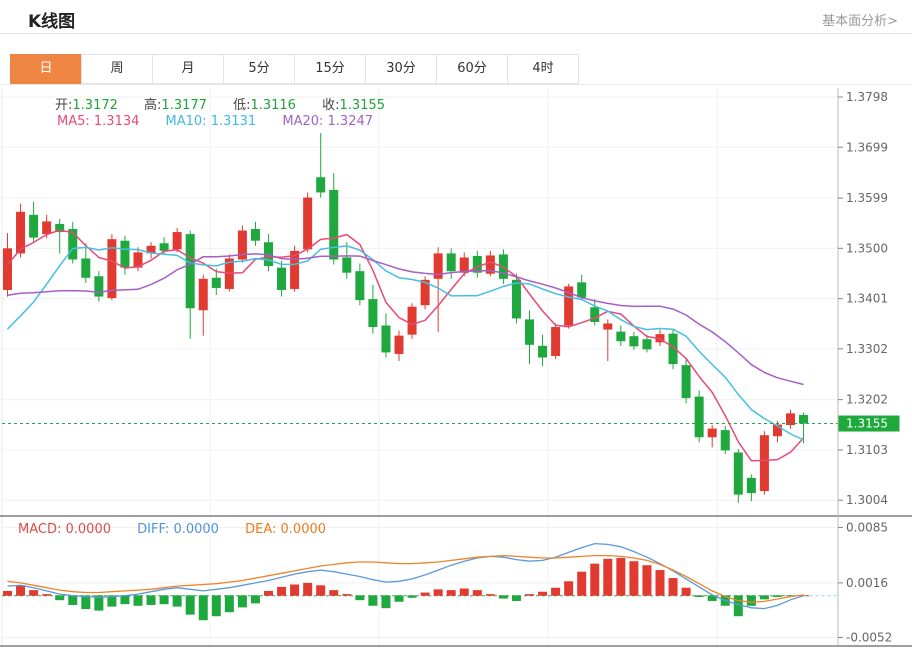  I want to click on tab-4hour: 4时, so click(543, 69).